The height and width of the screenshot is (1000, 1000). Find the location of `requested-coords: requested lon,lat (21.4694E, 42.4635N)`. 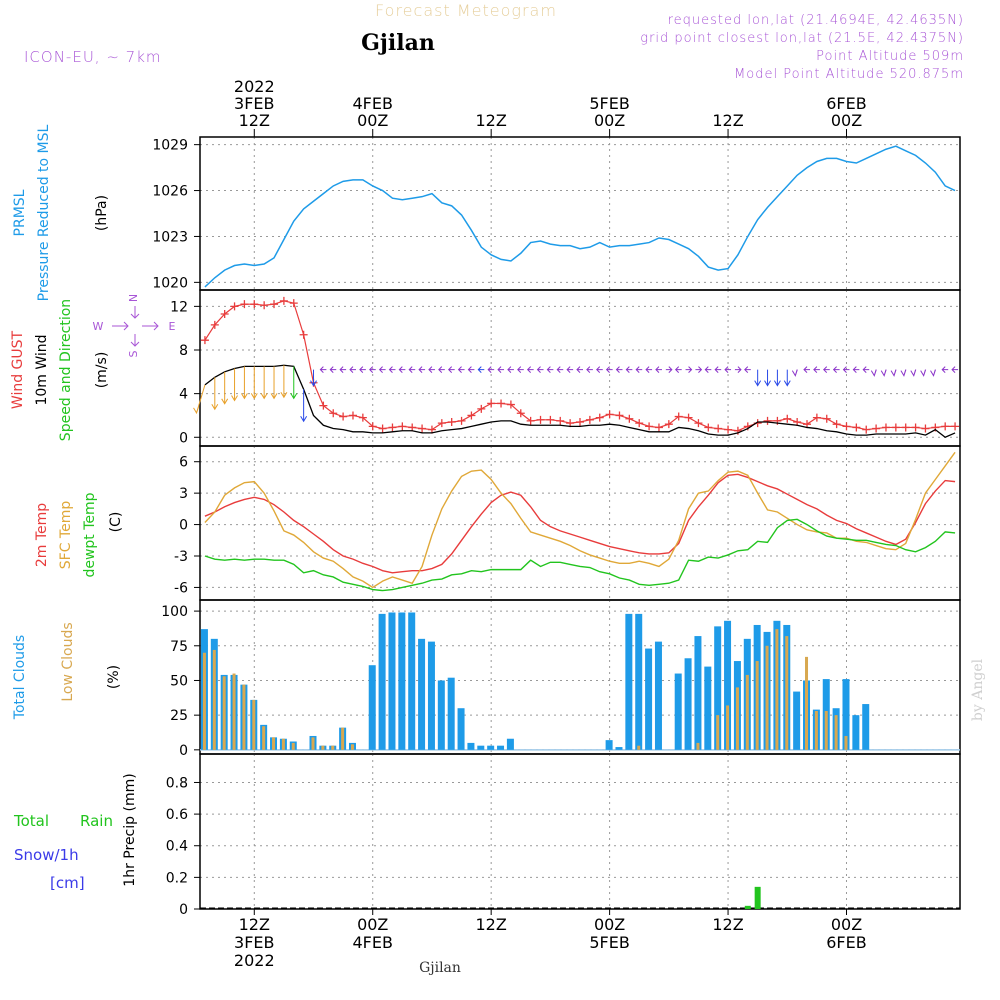

requested-coords: requested lon,lat (21.4694E, 42.4635N) is located at coordinates (816, 20).